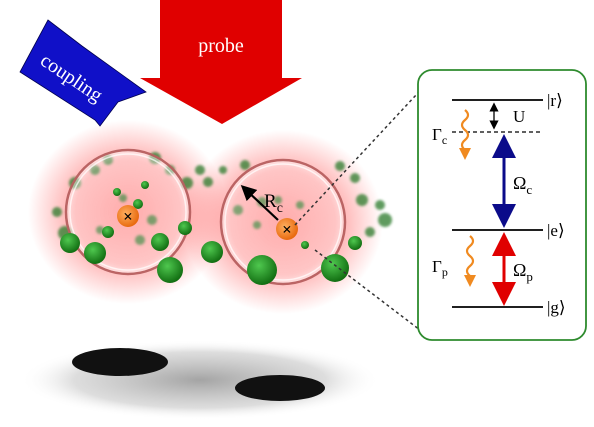  What do you see at coordinates (465, 130) in the screenshot?
I see `decay-c-squiggle` at bounding box center [465, 130].